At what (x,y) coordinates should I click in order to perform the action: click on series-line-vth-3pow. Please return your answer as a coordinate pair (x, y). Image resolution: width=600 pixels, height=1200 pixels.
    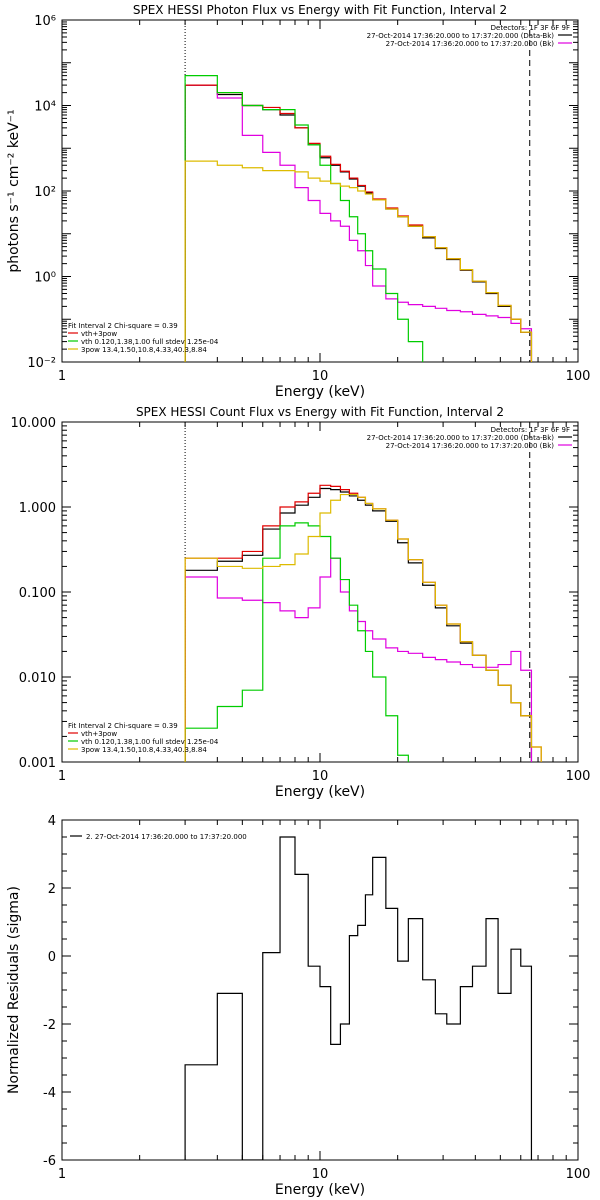
    Looking at the image, I should click on (363, 623).